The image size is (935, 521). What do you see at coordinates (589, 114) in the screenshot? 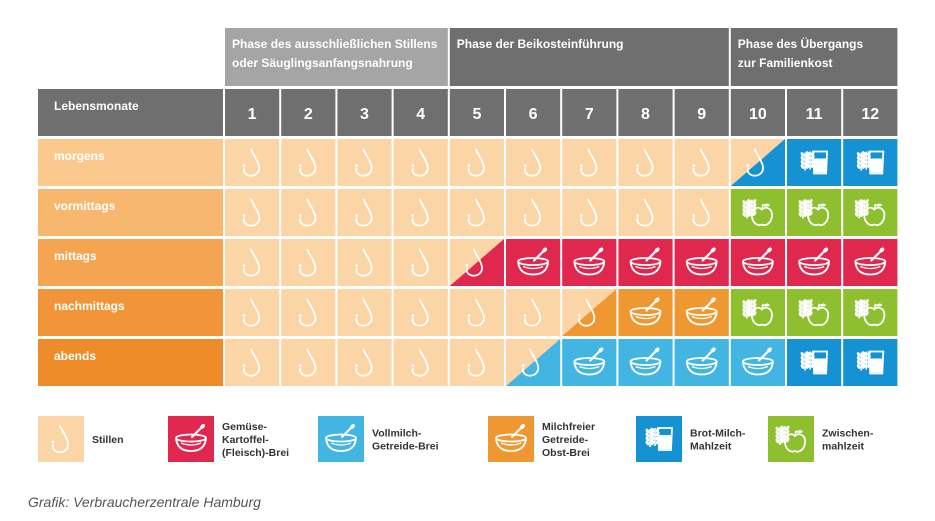
I see `month-number: 7` at bounding box center [589, 114].